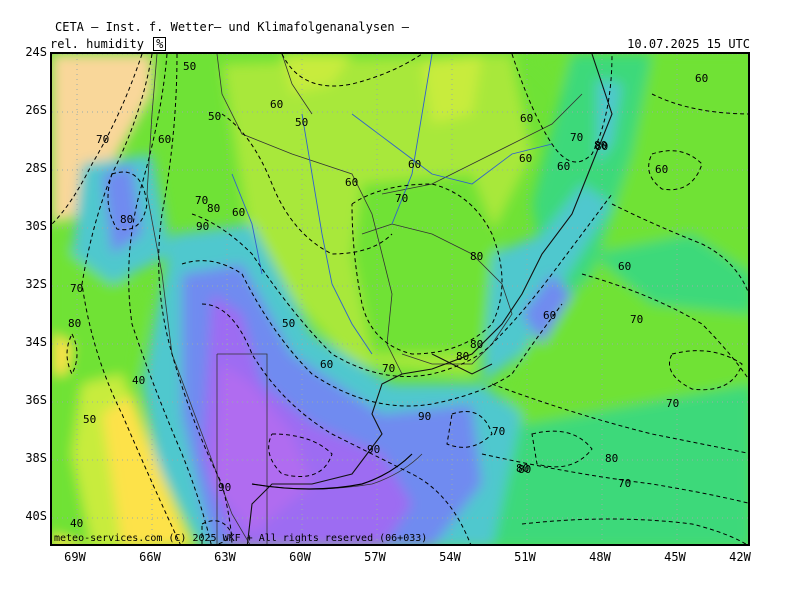 This screenshot has width=800, height=600. Describe the element at coordinates (75, 557) in the screenshot. I see `lon-label: 69W` at that location.